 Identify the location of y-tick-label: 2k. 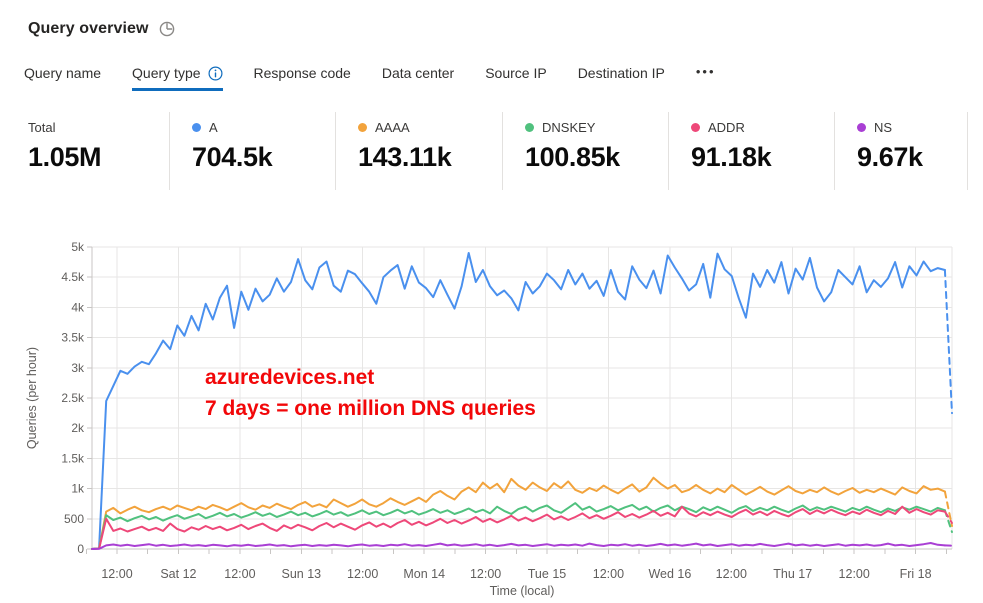
(78, 428).